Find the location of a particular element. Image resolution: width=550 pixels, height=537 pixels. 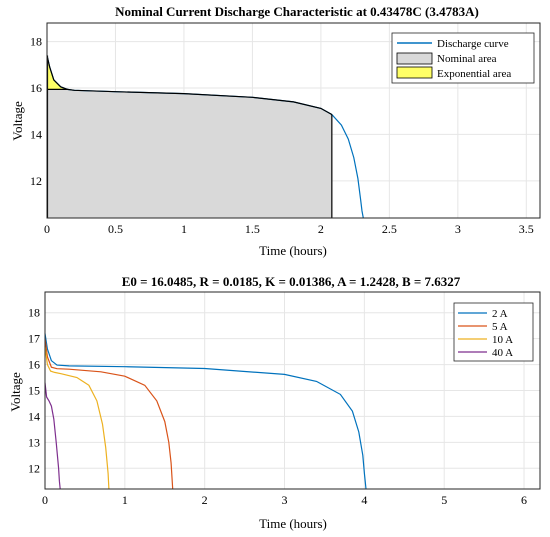

y-tick-labels: 12 14 16 18 is located at coordinates (36, 111).